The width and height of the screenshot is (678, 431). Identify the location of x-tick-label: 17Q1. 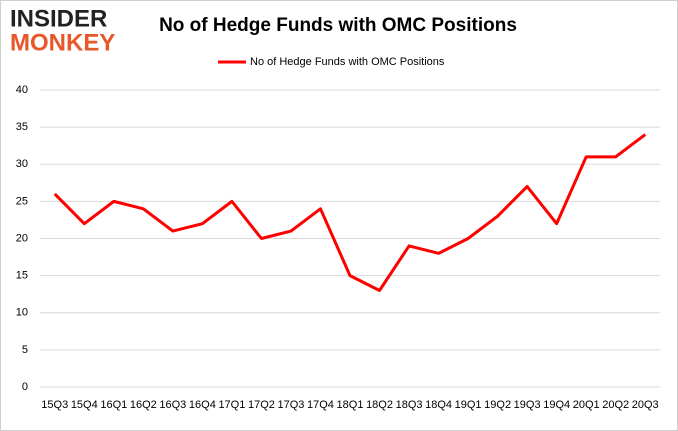
(231, 405).